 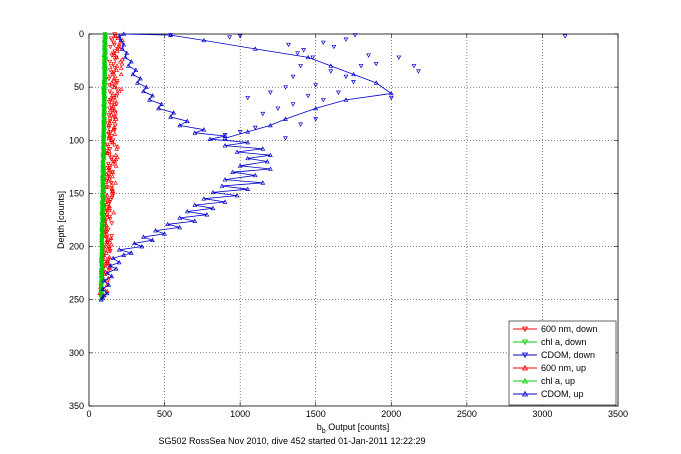 What do you see at coordinates (569, 329) in the screenshot?
I see `legend-label: 600 nm, down` at bounding box center [569, 329].